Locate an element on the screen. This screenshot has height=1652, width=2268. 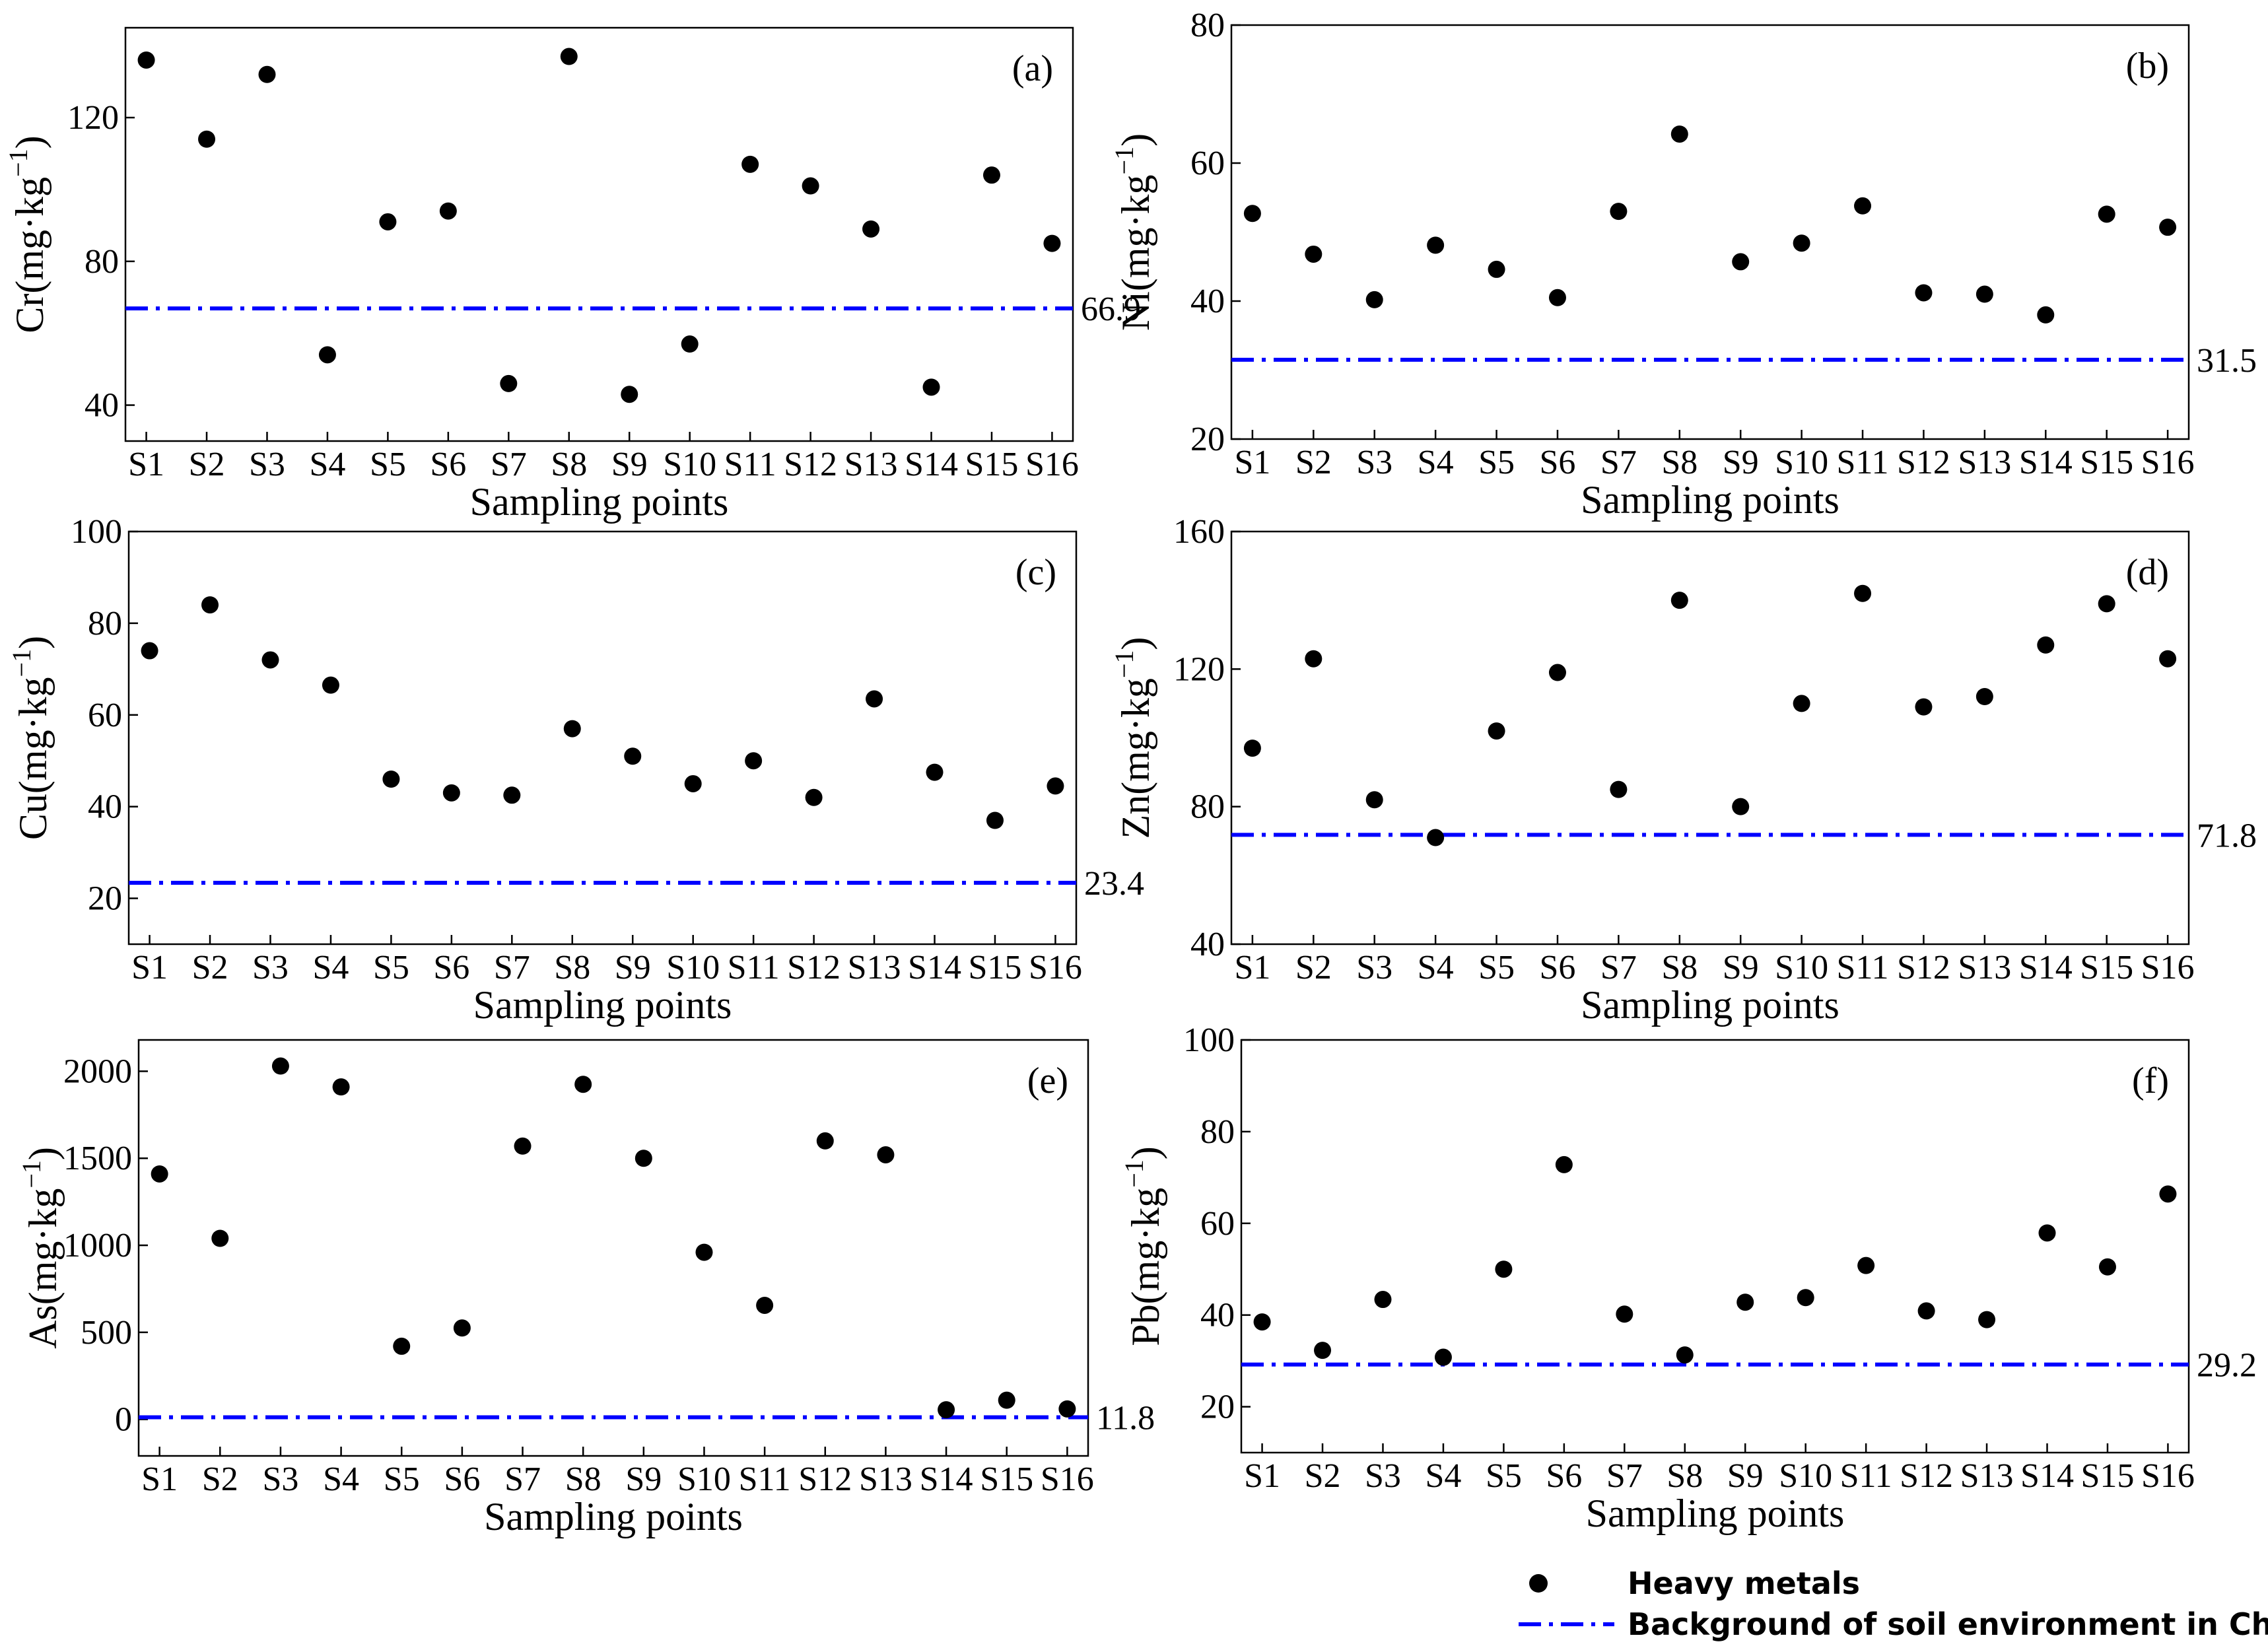
x-tick-label: S11 is located at coordinates (754, 967).